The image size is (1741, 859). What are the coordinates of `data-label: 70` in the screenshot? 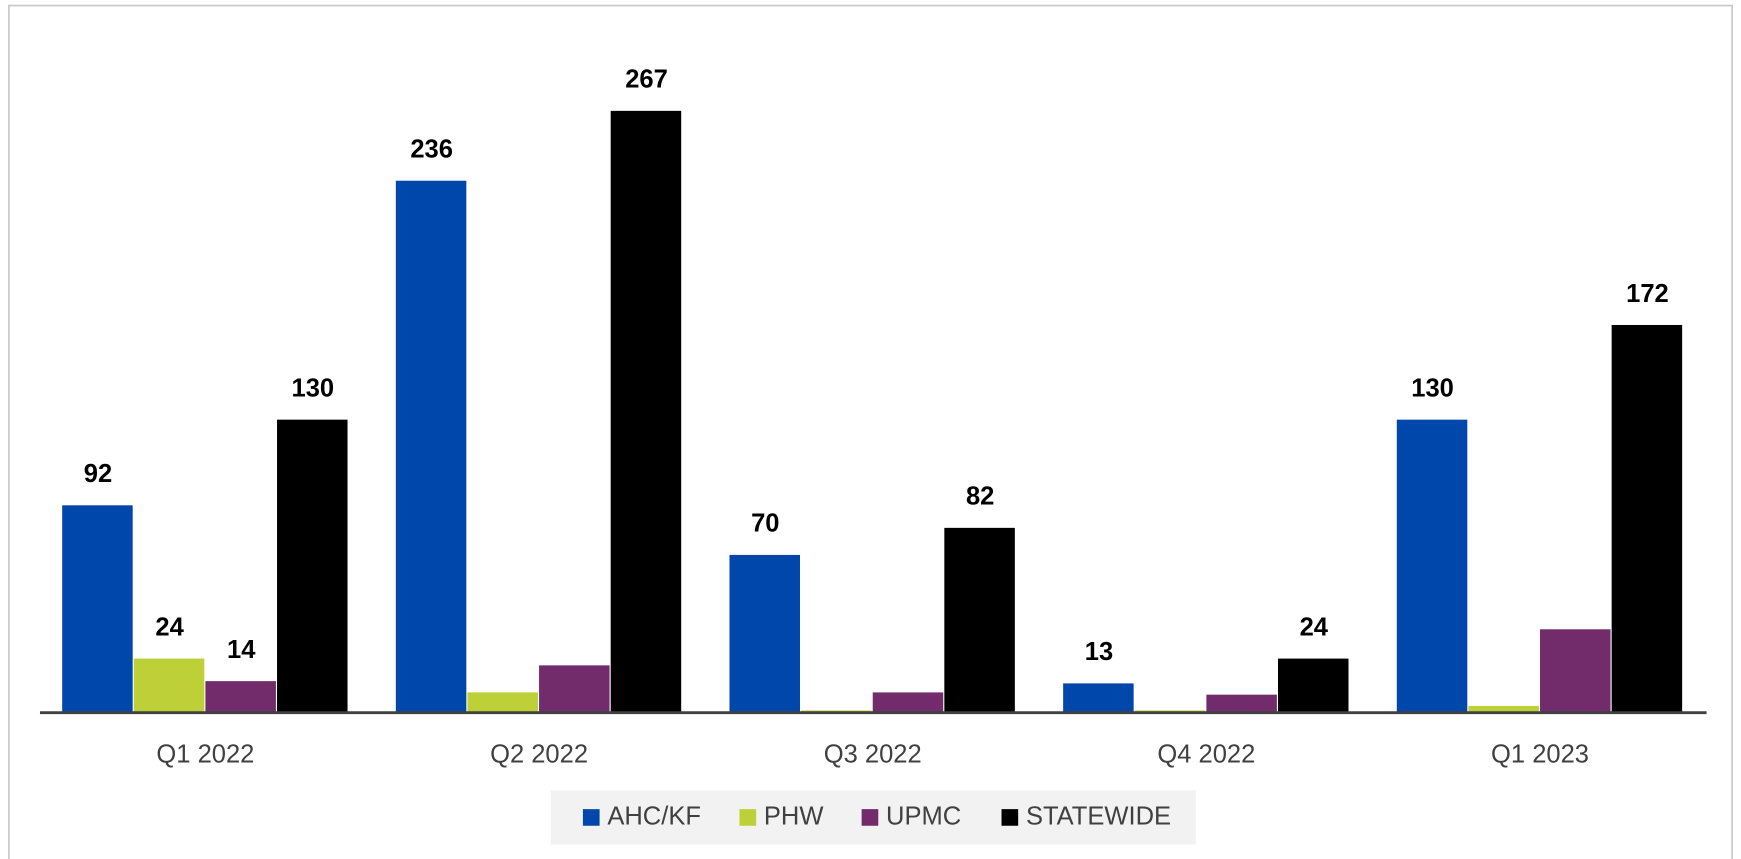 It's located at (765, 524).